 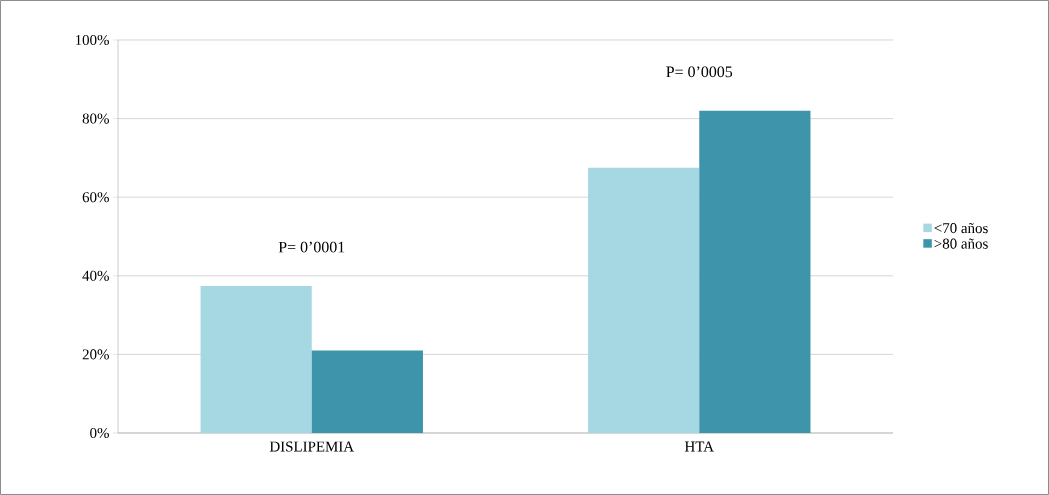 I want to click on y-tick-label: 0%, so click(x=99, y=433).